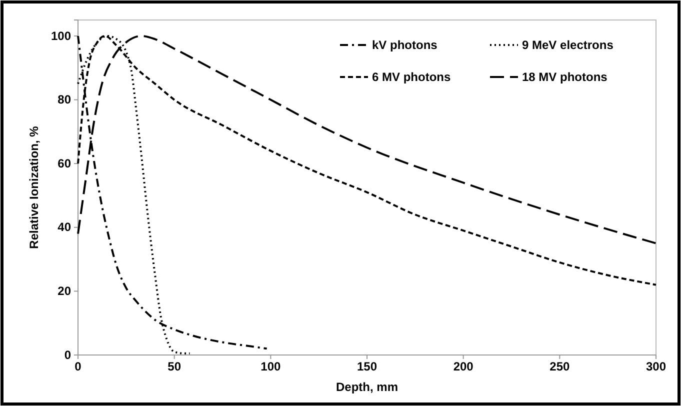  Describe the element at coordinates (270, 367) in the screenshot. I see `x-tick-label: 100` at that location.